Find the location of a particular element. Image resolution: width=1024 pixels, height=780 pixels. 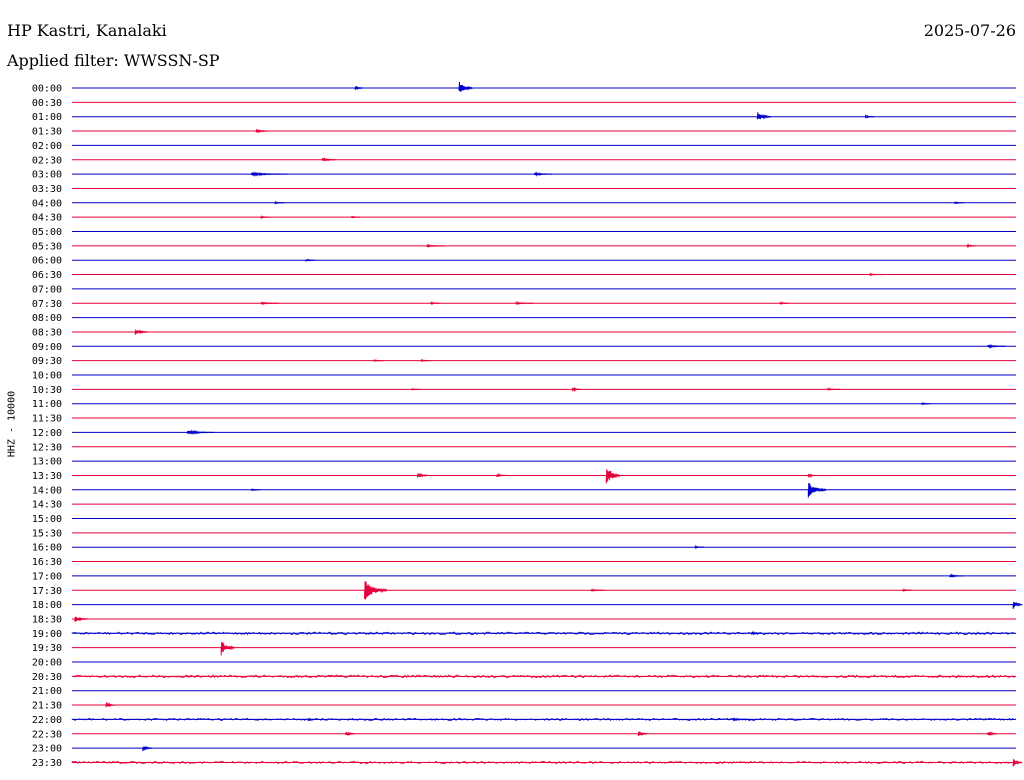

time-label: 22:00 is located at coordinates (47, 720).